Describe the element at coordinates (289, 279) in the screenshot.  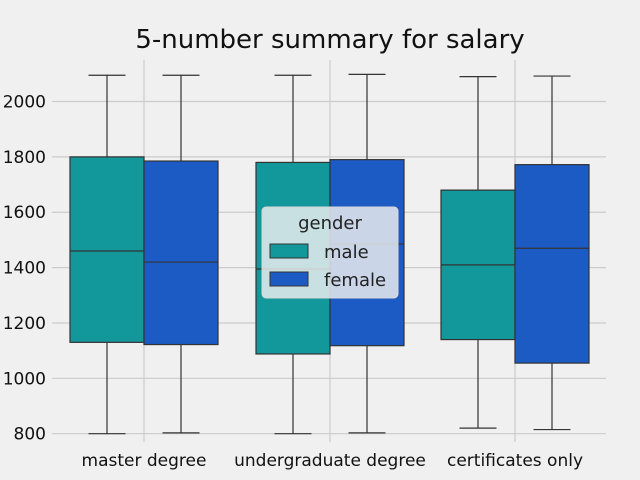
I see `legend-swatch-female` at that location.